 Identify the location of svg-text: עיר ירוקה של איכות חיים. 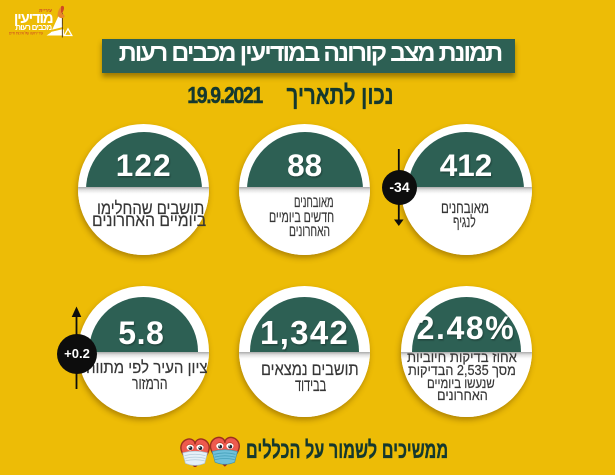
(26, 33).